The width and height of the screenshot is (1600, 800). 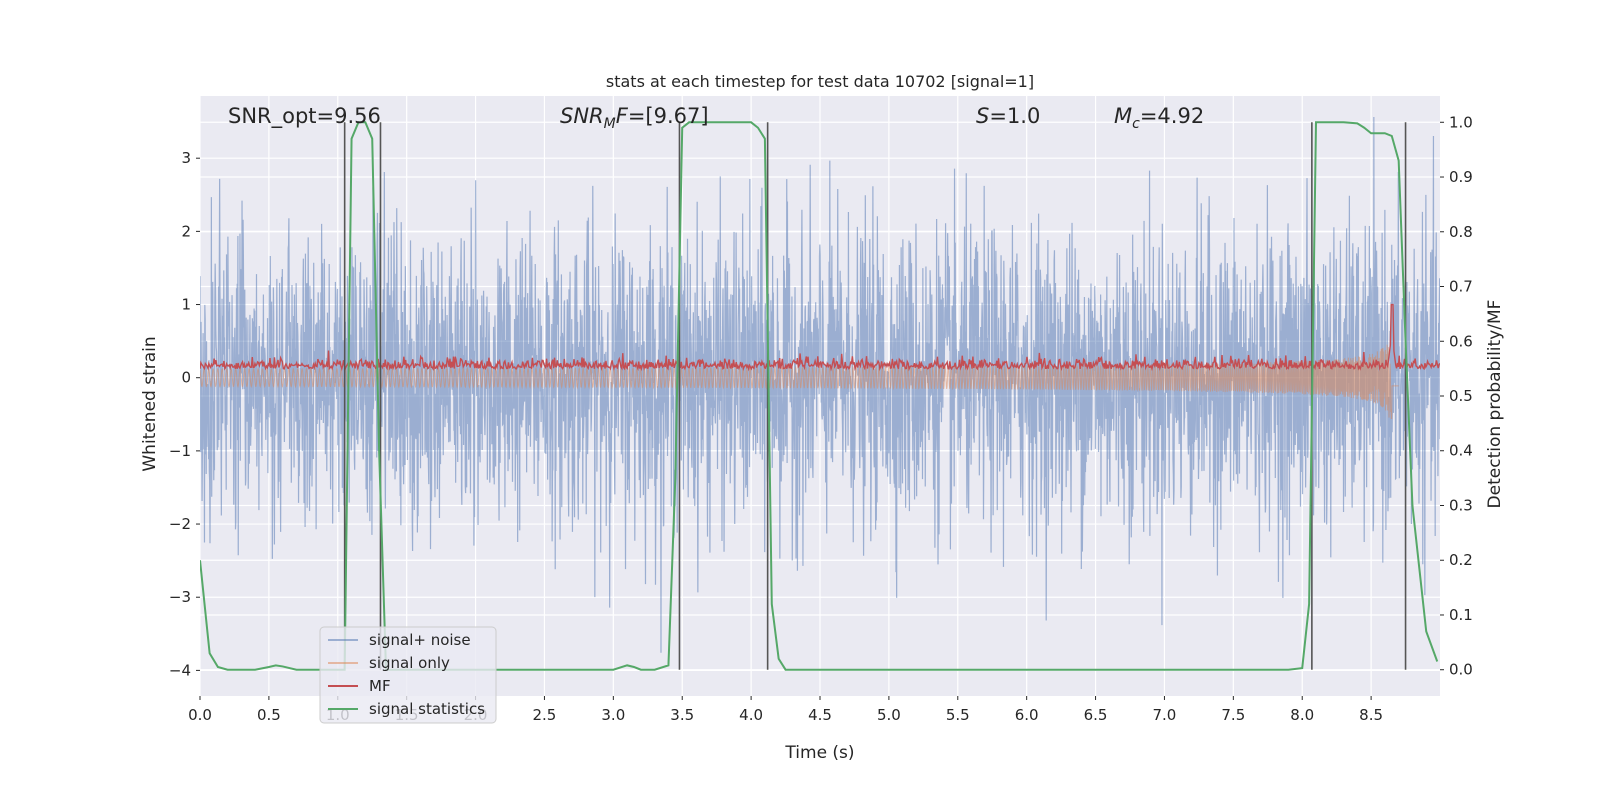 What do you see at coordinates (1008, 116) in the screenshot?
I see `annotation-s: S=1.0` at bounding box center [1008, 116].